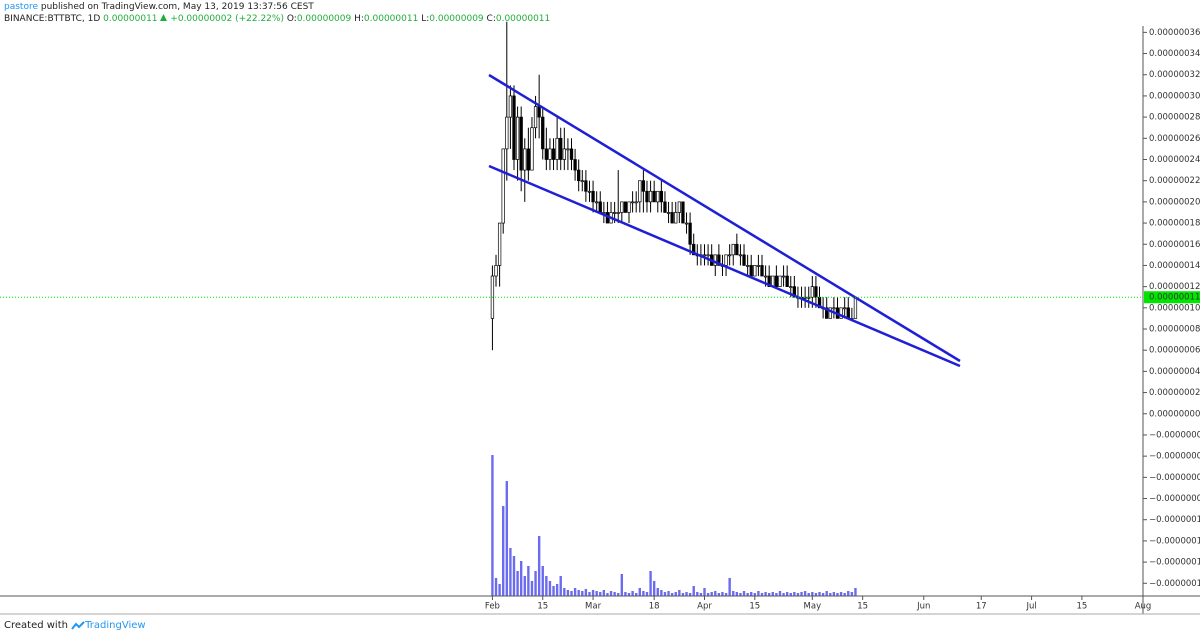  Describe the element at coordinates (1174, 96) in the screenshot. I see `y-tick-label: 0.00000030` at that location.